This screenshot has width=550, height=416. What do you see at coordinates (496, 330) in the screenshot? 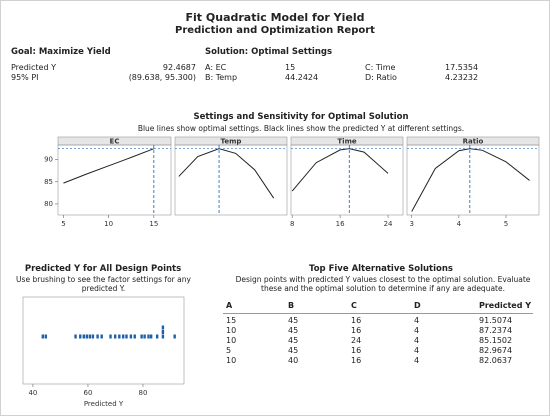
I see `table-cell: 87.2374` at bounding box center [496, 330].